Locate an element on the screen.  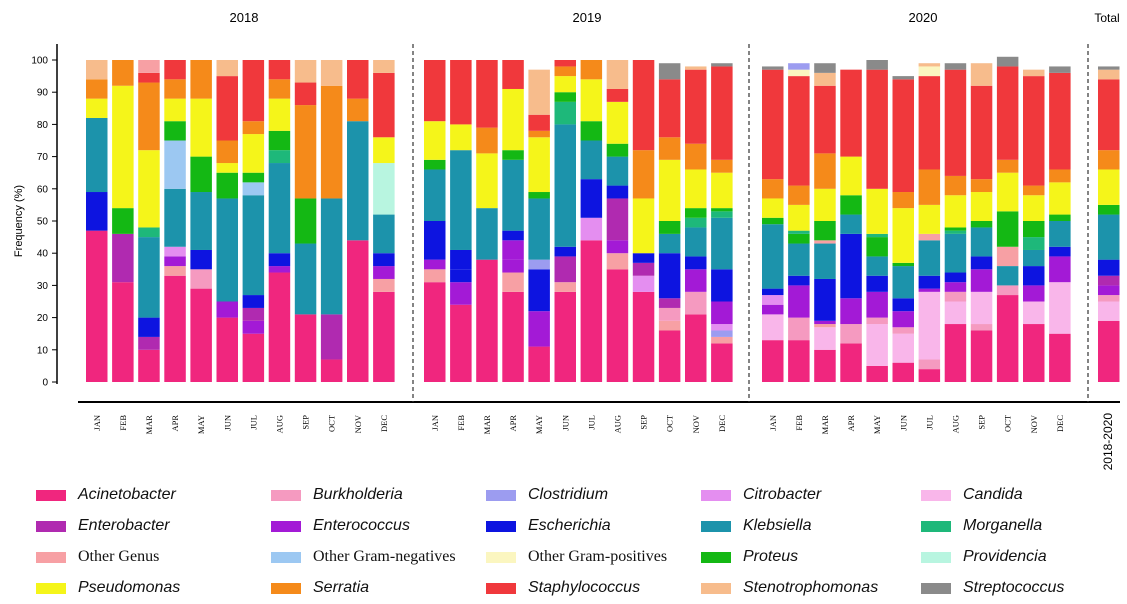
x-tick-label: JUL is located at coordinates (591, 422).